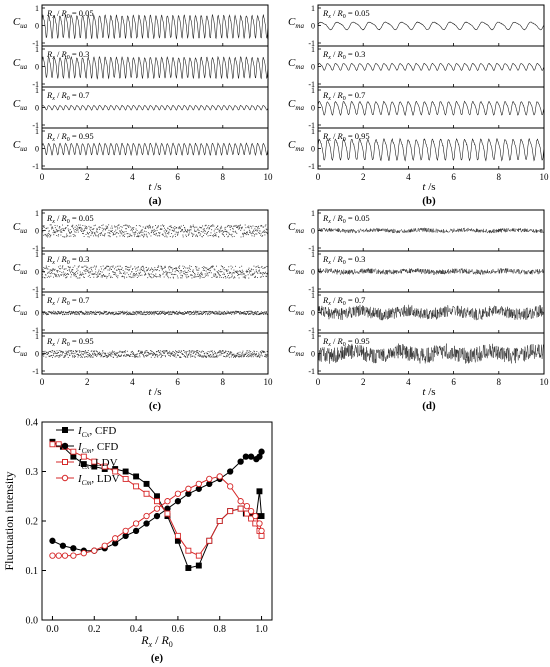 The width and height of the screenshot is (550, 667). Describe the element at coordinates (94, 629) in the screenshot. I see `x-tick-label: 0.2` at that location.